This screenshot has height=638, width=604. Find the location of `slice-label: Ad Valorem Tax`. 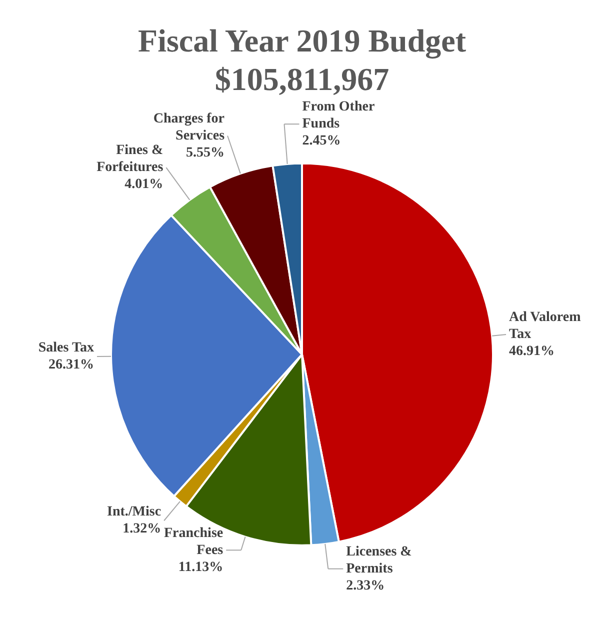

slice-label: Ad Valorem Tax is located at coordinates (545, 326).